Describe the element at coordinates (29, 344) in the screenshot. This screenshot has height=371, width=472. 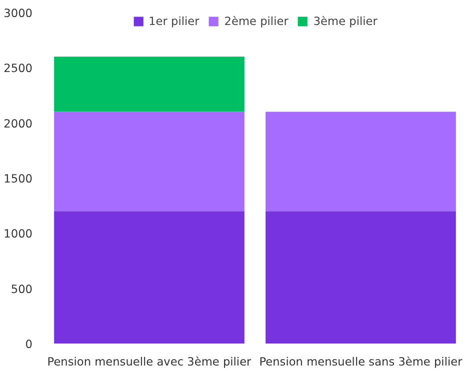
I see `y-tick-label: 0` at that location.